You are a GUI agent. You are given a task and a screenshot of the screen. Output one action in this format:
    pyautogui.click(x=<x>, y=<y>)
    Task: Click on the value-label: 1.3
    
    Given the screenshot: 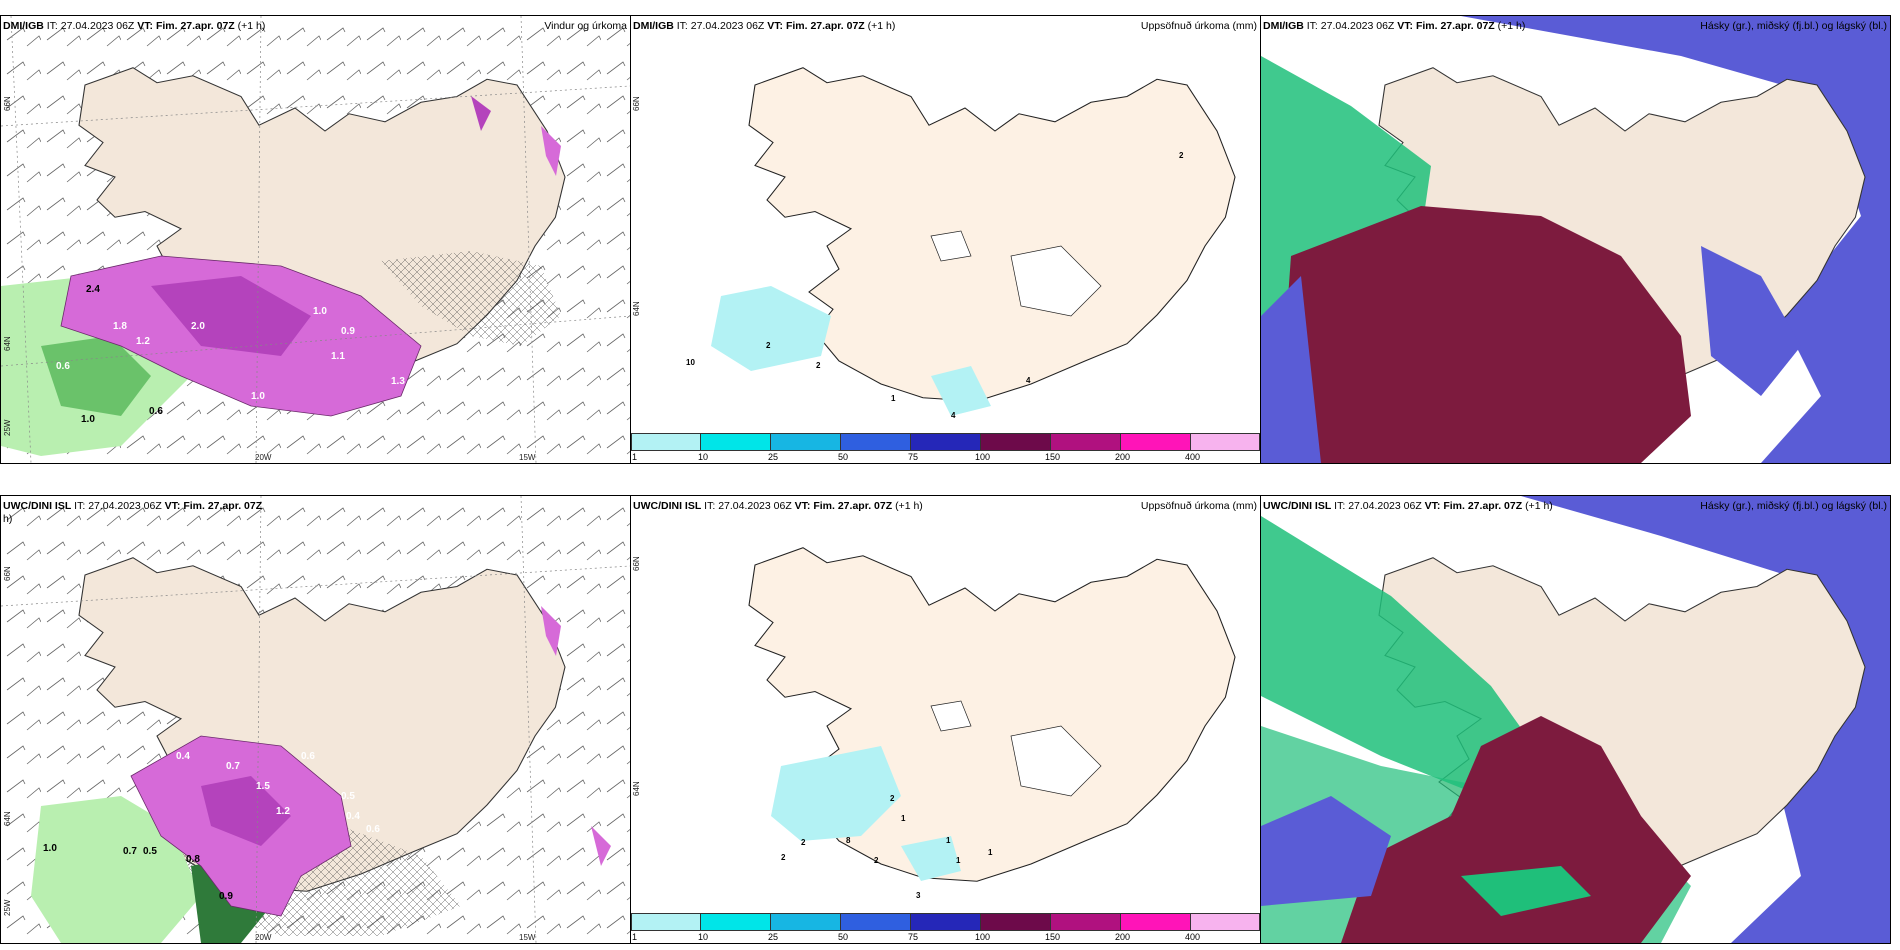 What is the action you would take?
    pyautogui.click(x=398, y=381)
    